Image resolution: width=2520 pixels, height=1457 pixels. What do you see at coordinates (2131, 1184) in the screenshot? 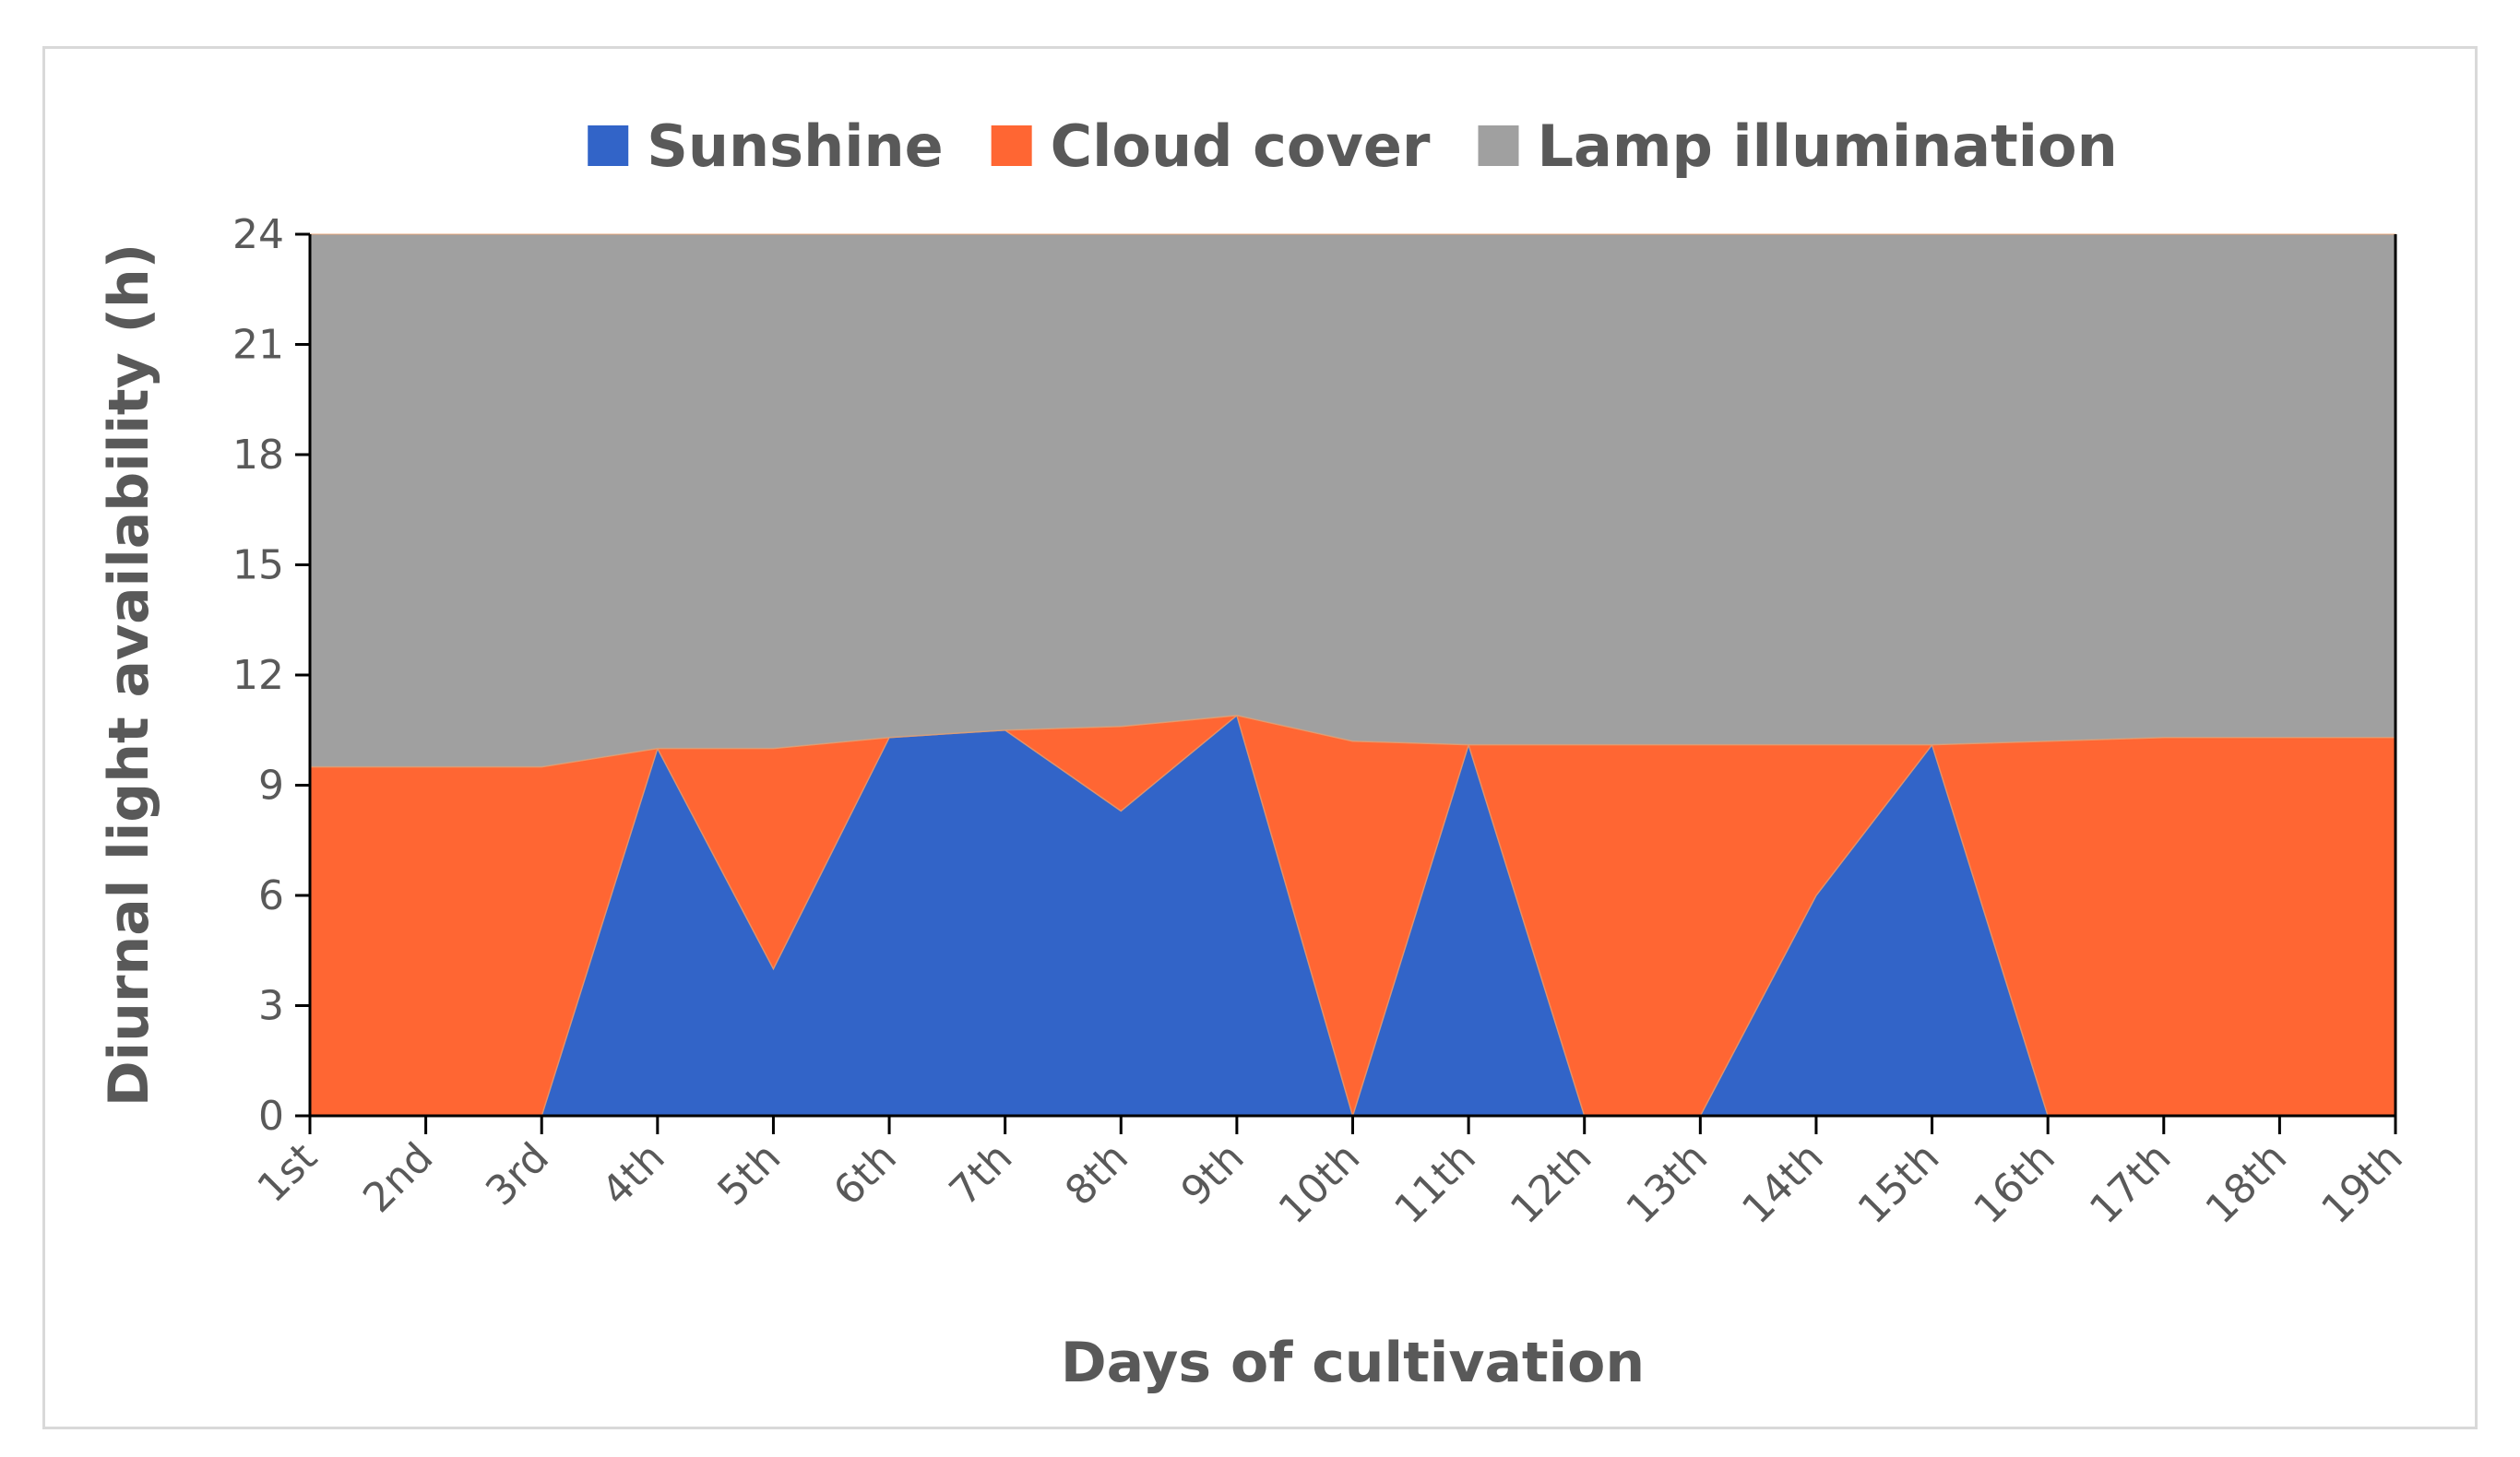
I see `x-tick-label: 17th` at bounding box center [2131, 1184].